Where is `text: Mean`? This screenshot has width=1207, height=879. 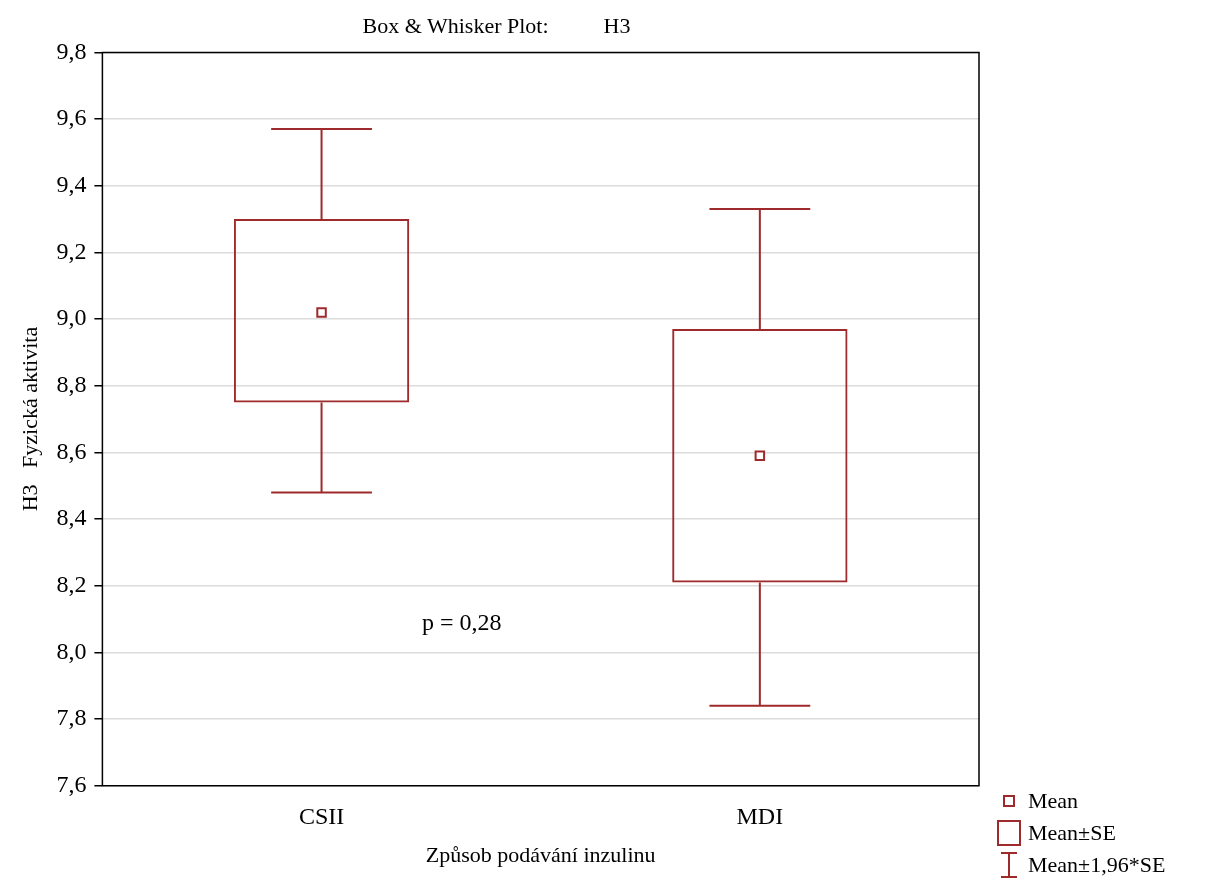 text: Mean is located at coordinates (1053, 801).